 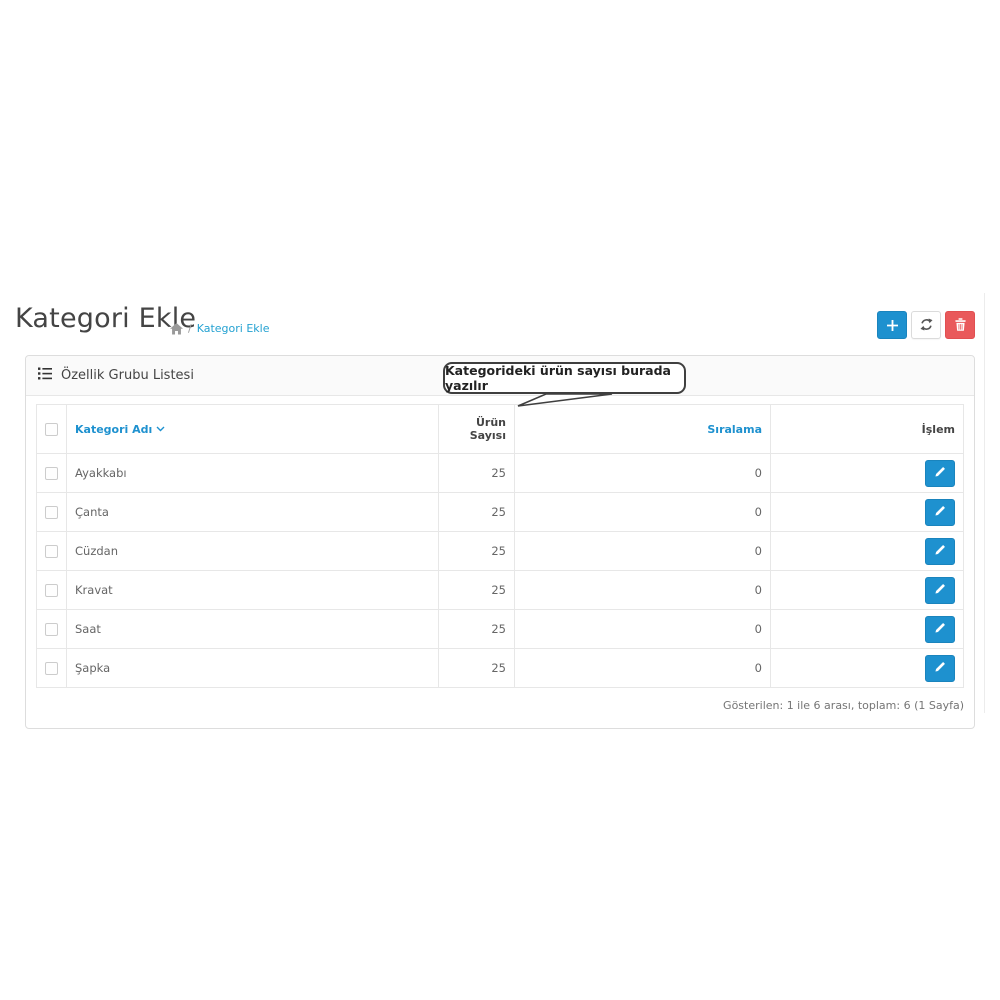 What do you see at coordinates (160, 428) in the screenshot?
I see `chevron-down-icon` at bounding box center [160, 428].